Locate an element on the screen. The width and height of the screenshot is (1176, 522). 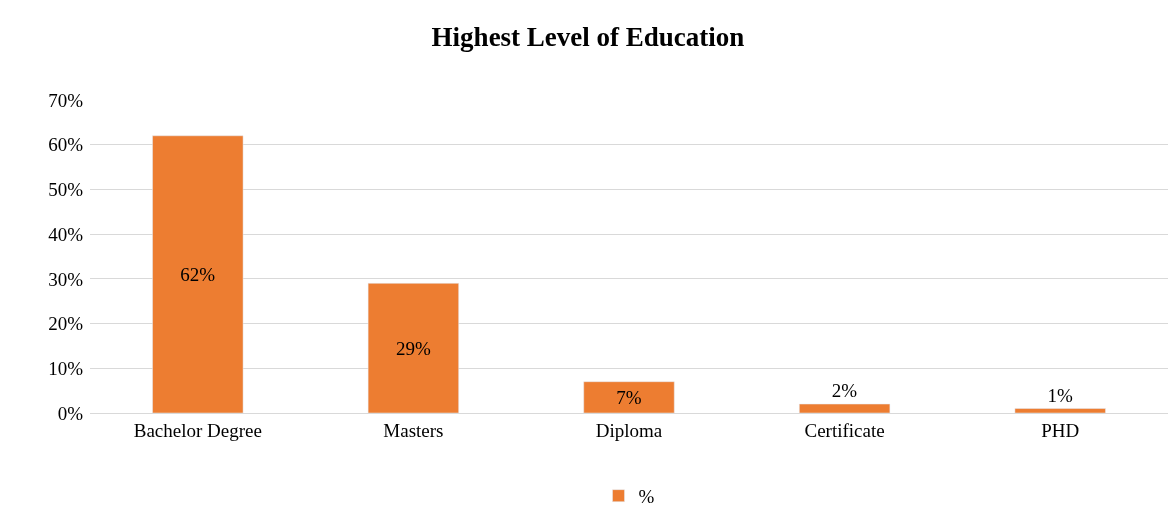
y-tick-label: 70% is located at coordinates (66, 100).